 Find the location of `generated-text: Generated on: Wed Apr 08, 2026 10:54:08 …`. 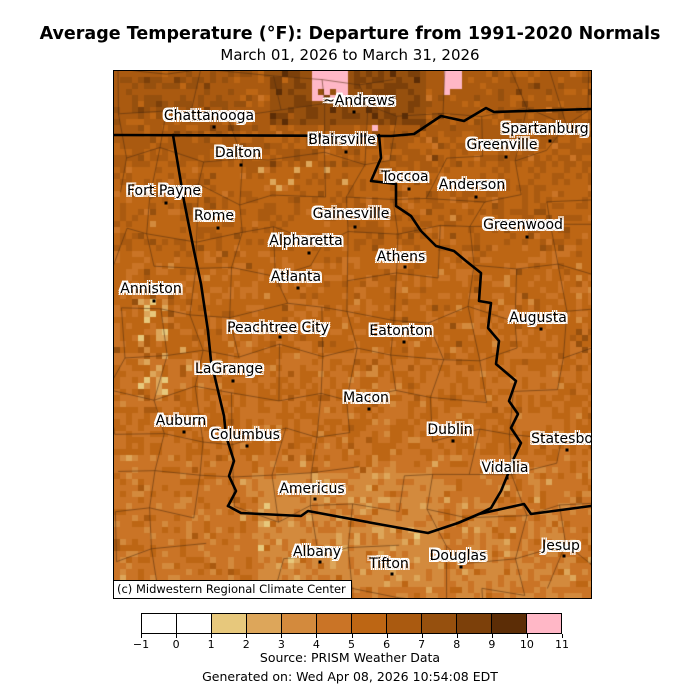

generated-text: Generated on: Wed Apr 08, 2026 10:54:08 … is located at coordinates (350, 676).